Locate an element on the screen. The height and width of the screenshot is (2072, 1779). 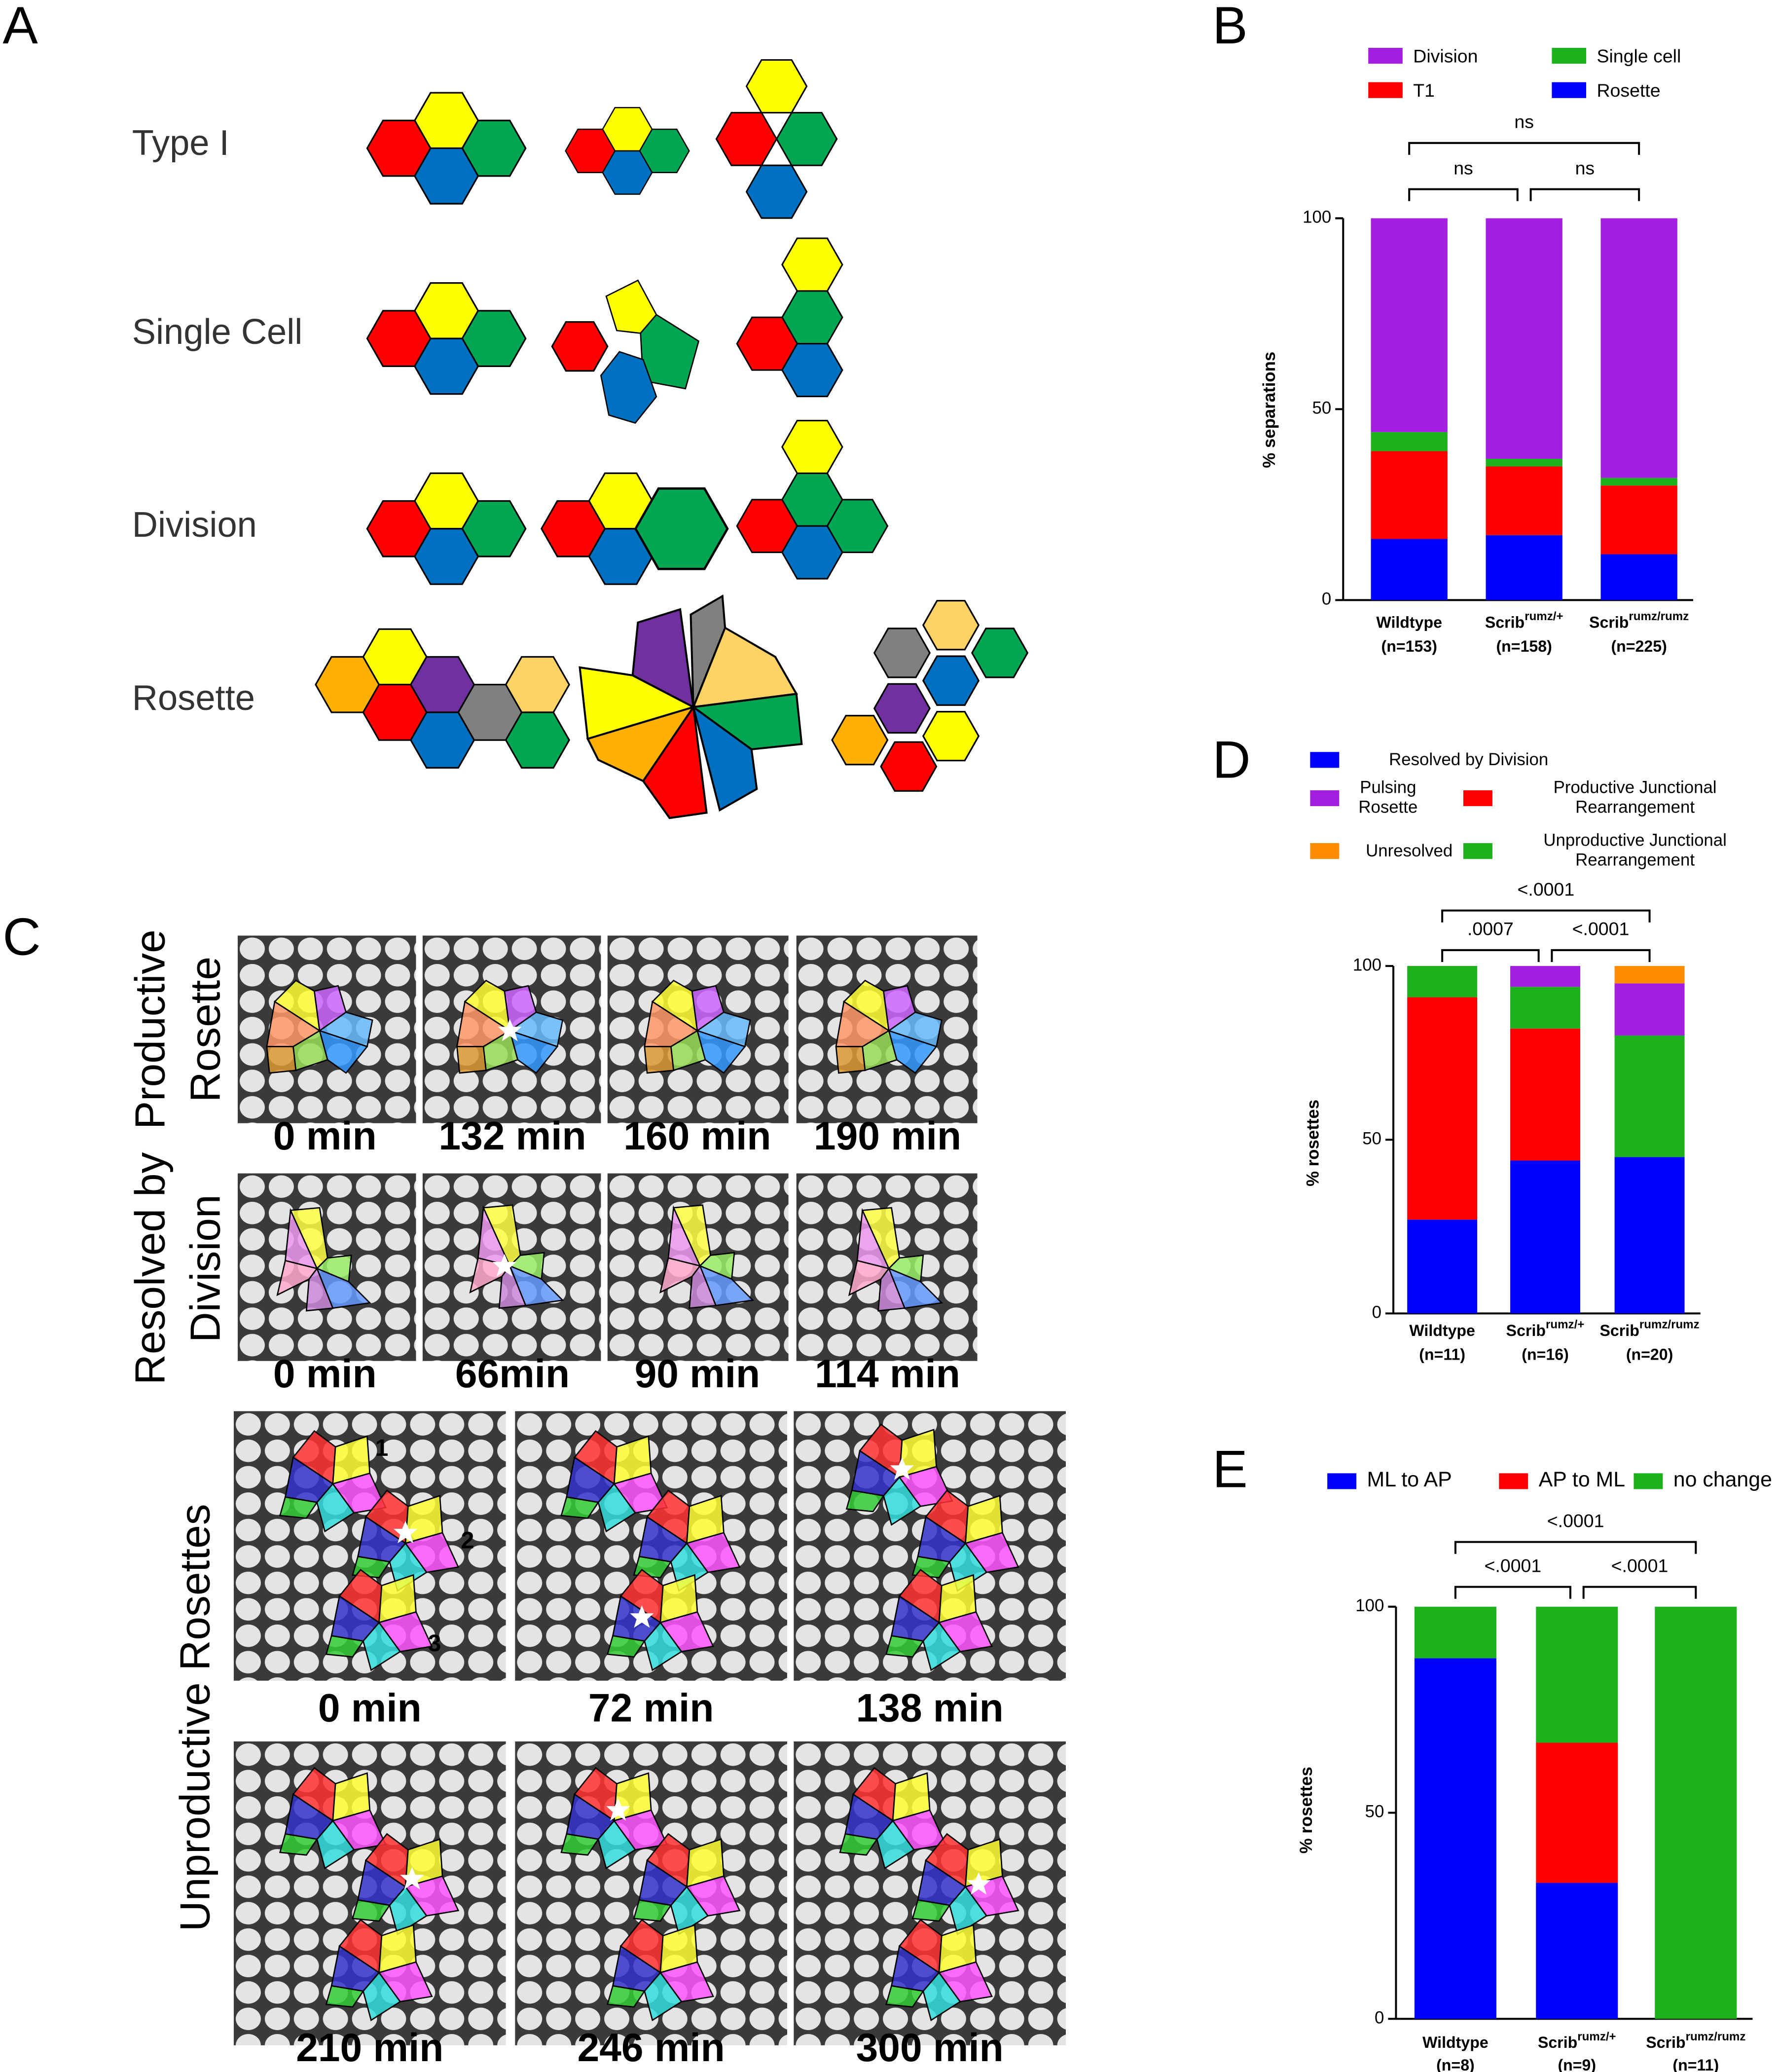
legend-label: Division is located at coordinates (1446, 56).